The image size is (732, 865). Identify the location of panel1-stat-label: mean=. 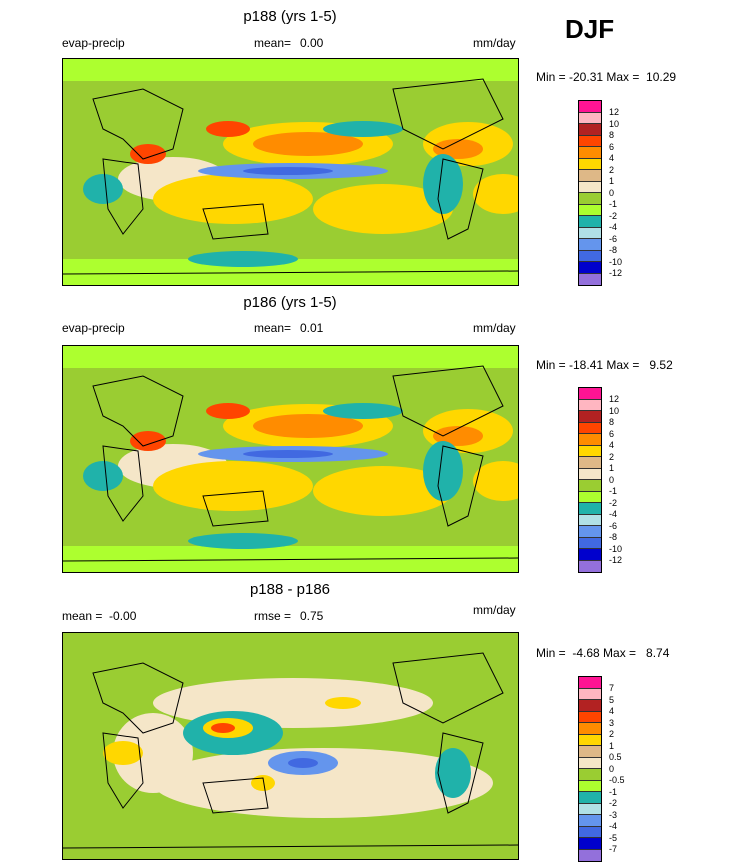
(273, 43).